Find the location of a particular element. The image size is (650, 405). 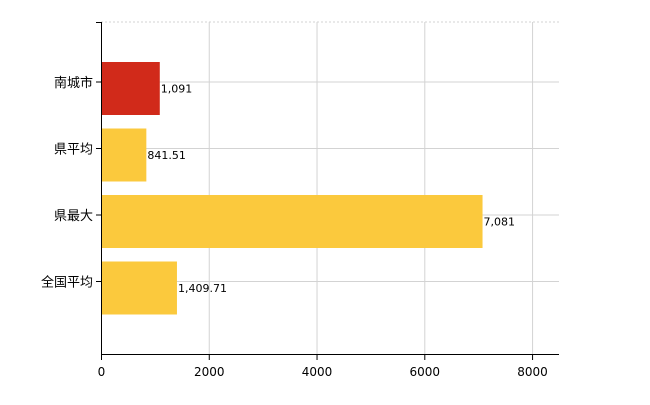

y-tick-label: 南城市 is located at coordinates (73, 83).